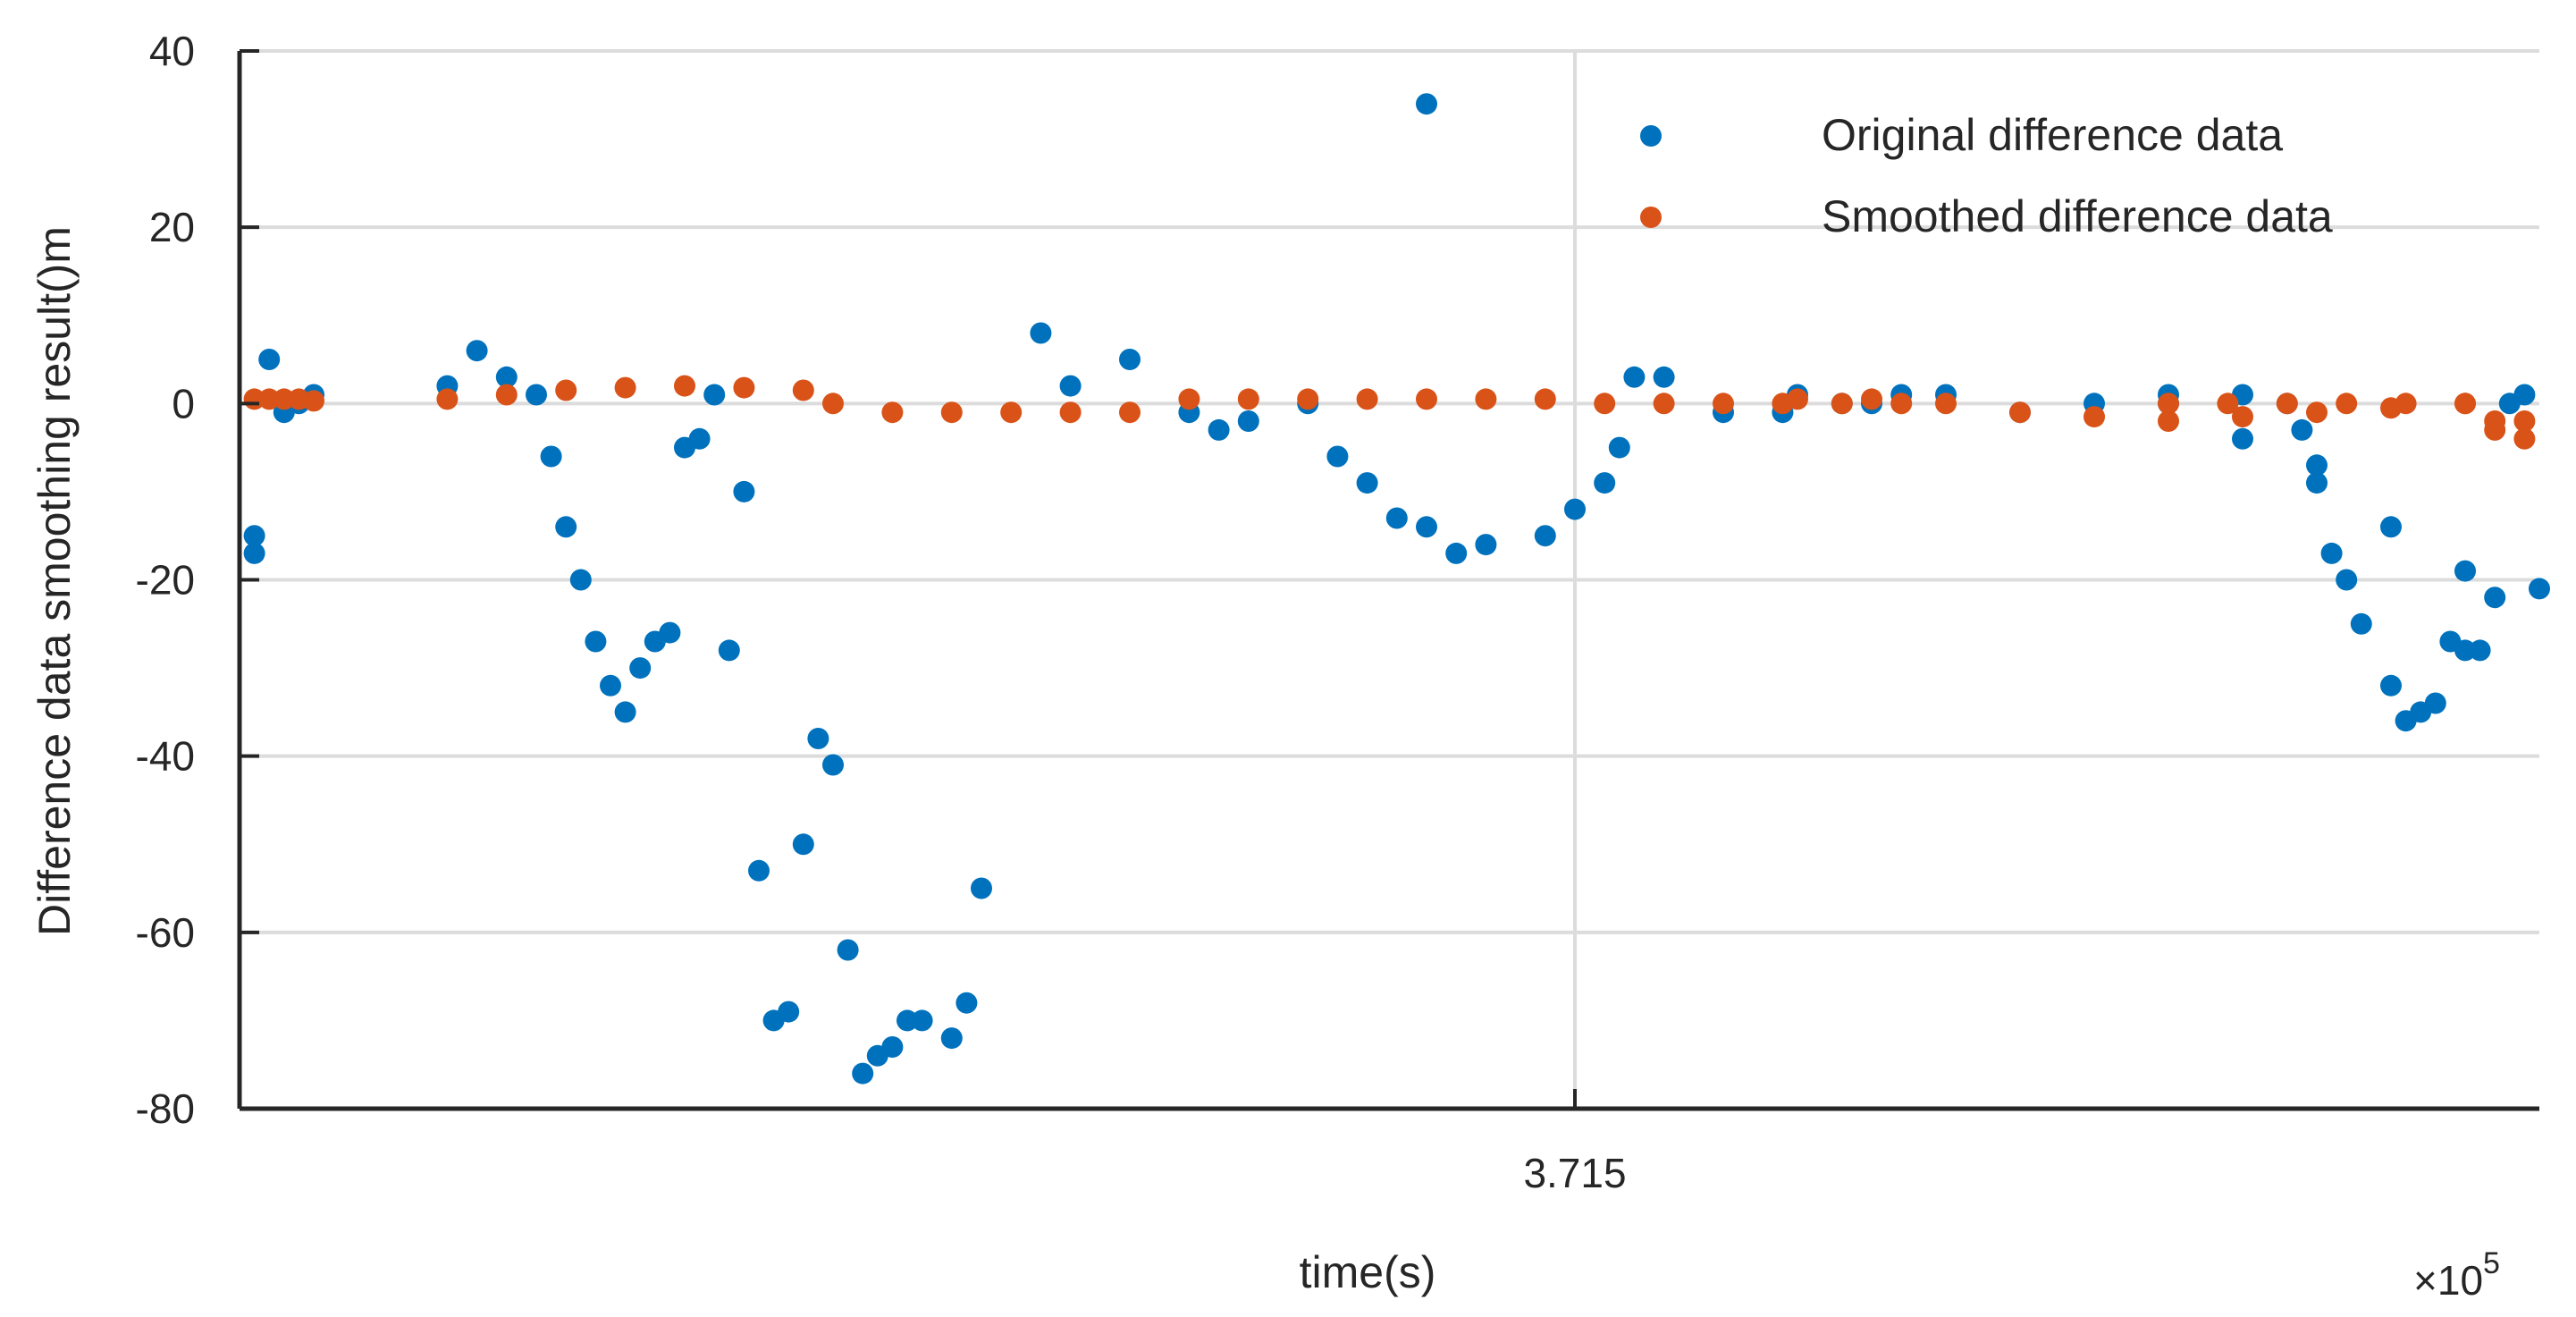  I want to click on x-axis-exponent-power: 5, so click(2492, 1263).